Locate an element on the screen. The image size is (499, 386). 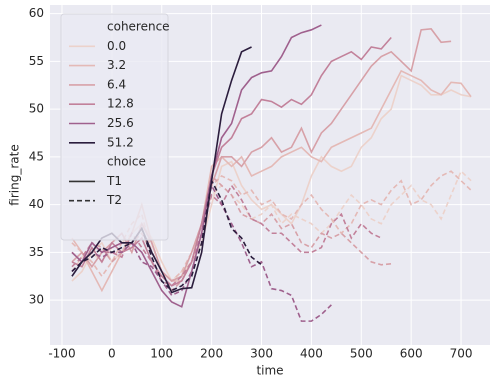
y-tick-label: 40 is located at coordinates (36, 204).